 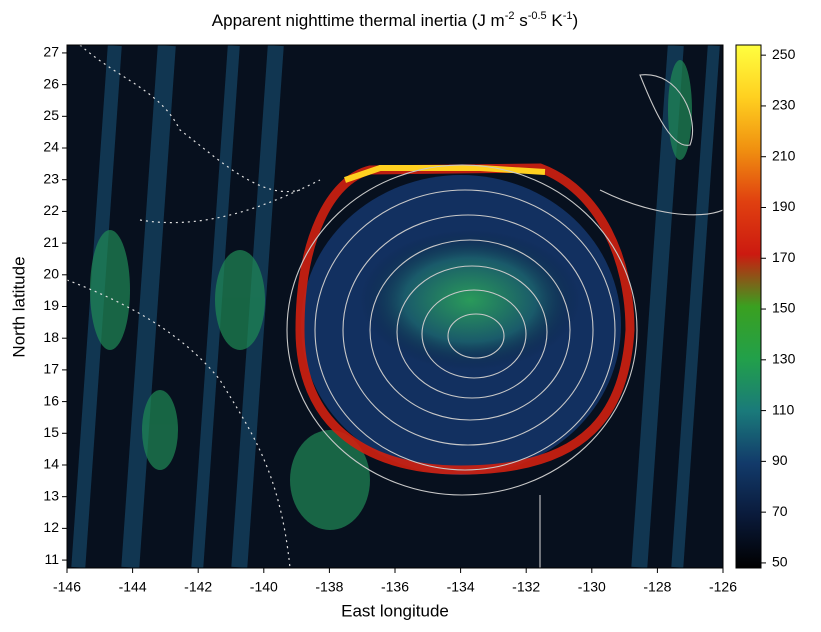 I want to click on y-tick-label: 13, so click(x=51, y=495).